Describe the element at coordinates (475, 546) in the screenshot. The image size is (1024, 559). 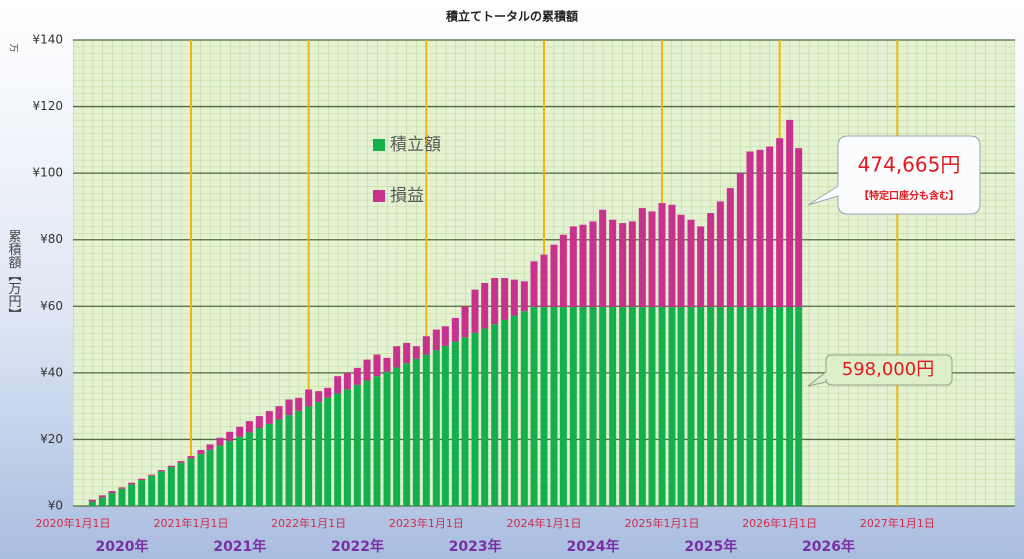
I see `year-label: 2023年` at that location.